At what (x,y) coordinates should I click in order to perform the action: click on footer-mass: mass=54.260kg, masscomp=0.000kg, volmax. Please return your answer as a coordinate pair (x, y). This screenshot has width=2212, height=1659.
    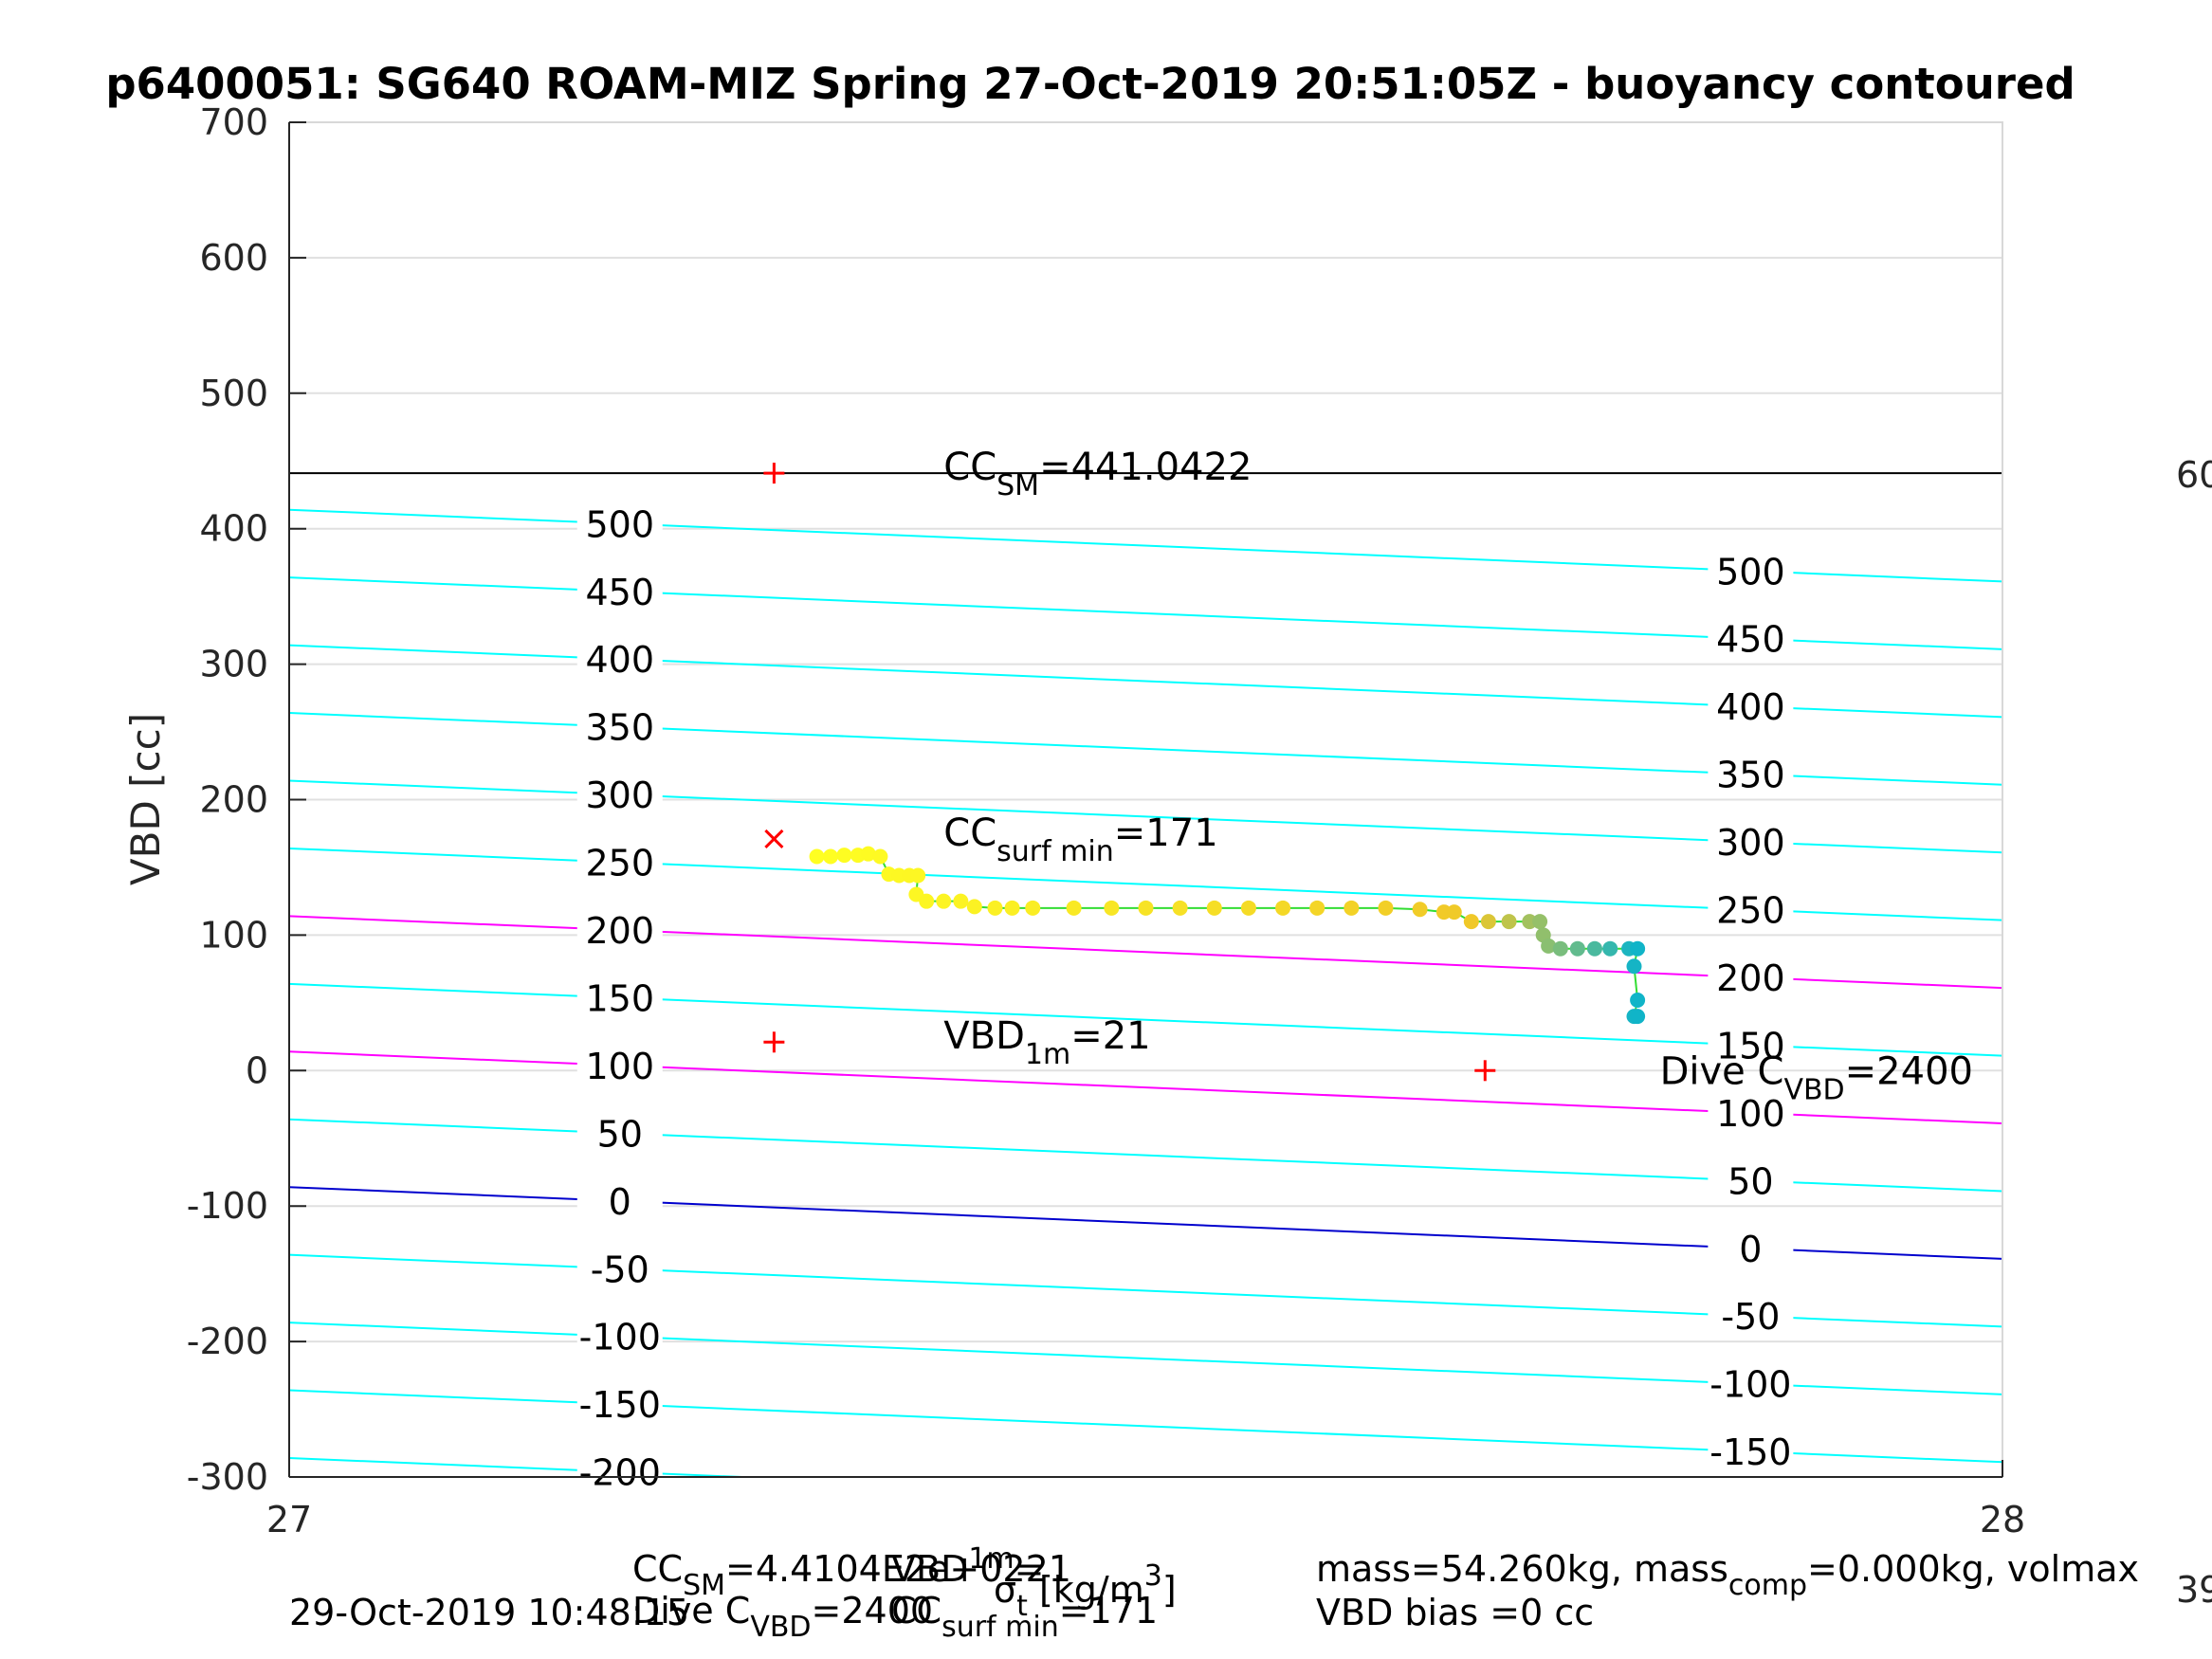
    Looking at the image, I should click on (1727, 1575).